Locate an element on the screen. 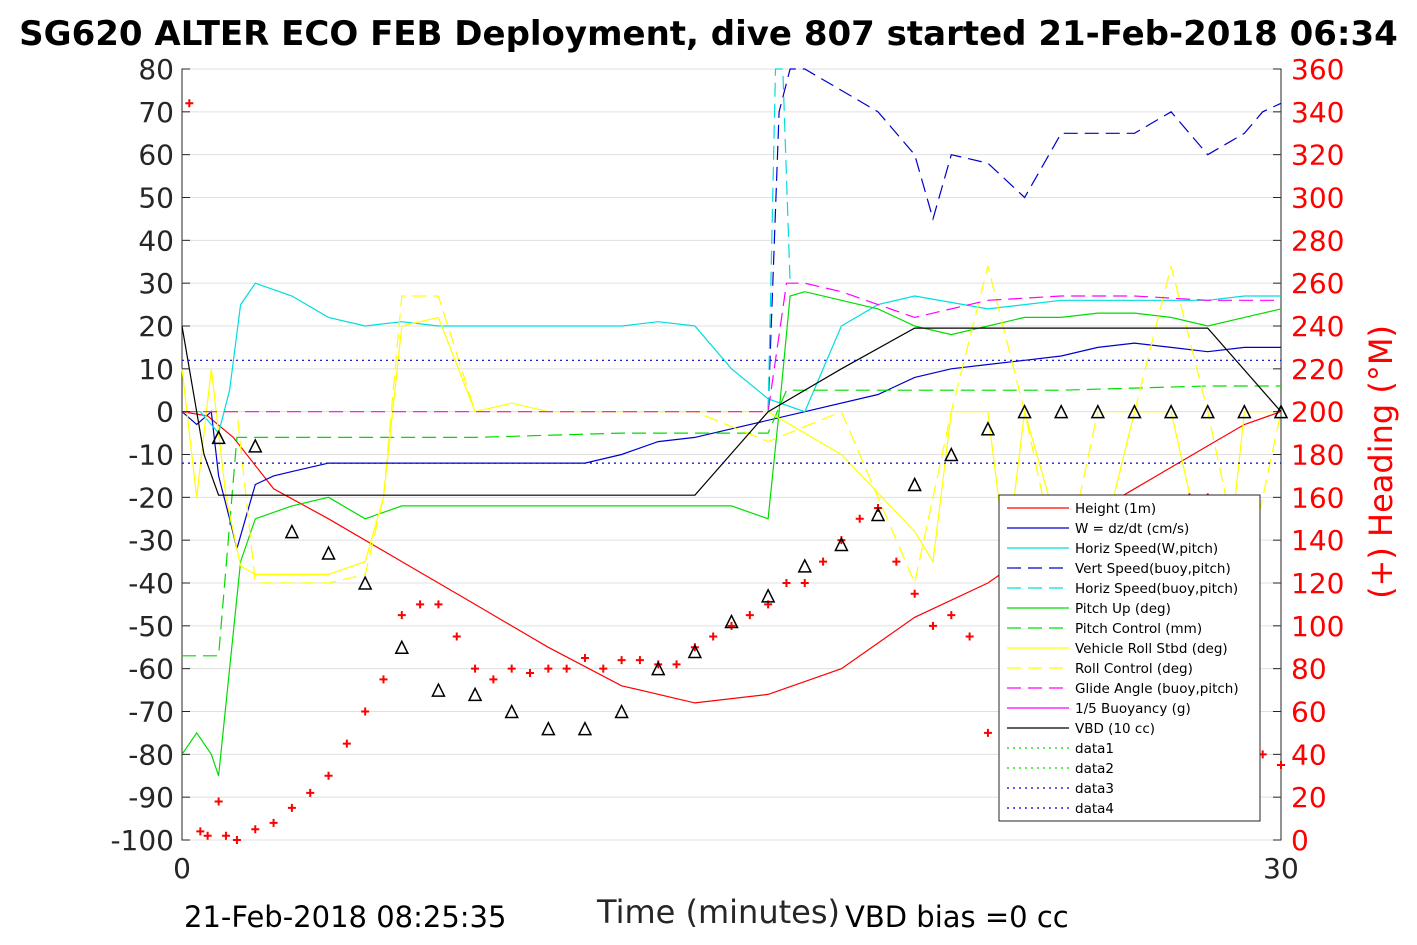 The height and width of the screenshot is (945, 1417). y2-tick-label: 160 is located at coordinates (1317, 497).